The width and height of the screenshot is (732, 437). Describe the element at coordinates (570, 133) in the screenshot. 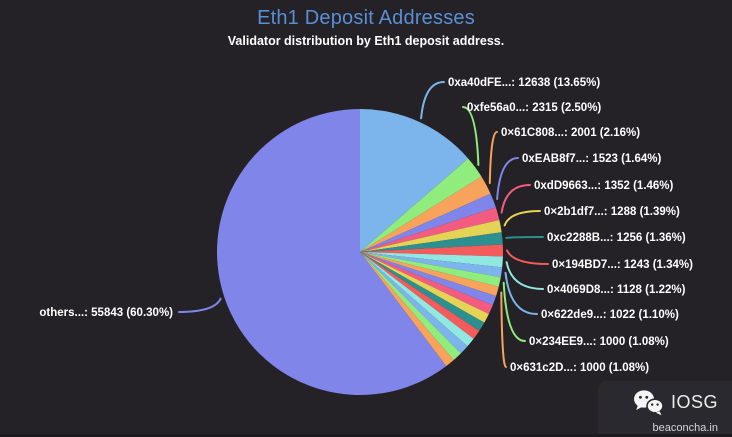

I see `slice-label: 0×61C808...: 2001 (2.16%)` at that location.